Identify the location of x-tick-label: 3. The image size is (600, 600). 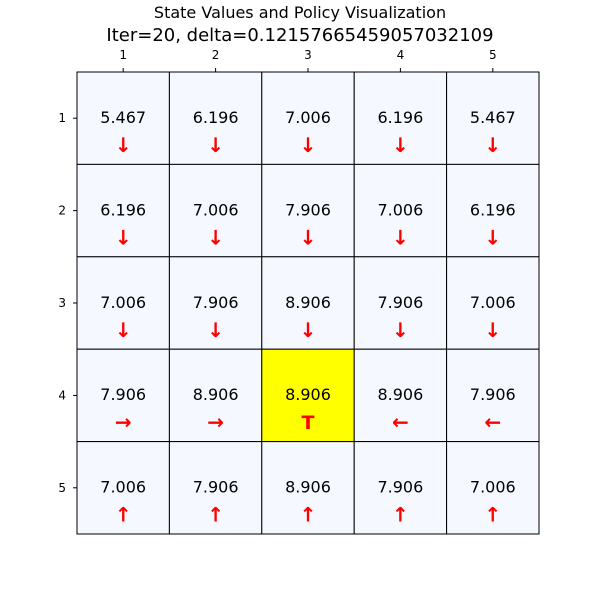
(308, 55).